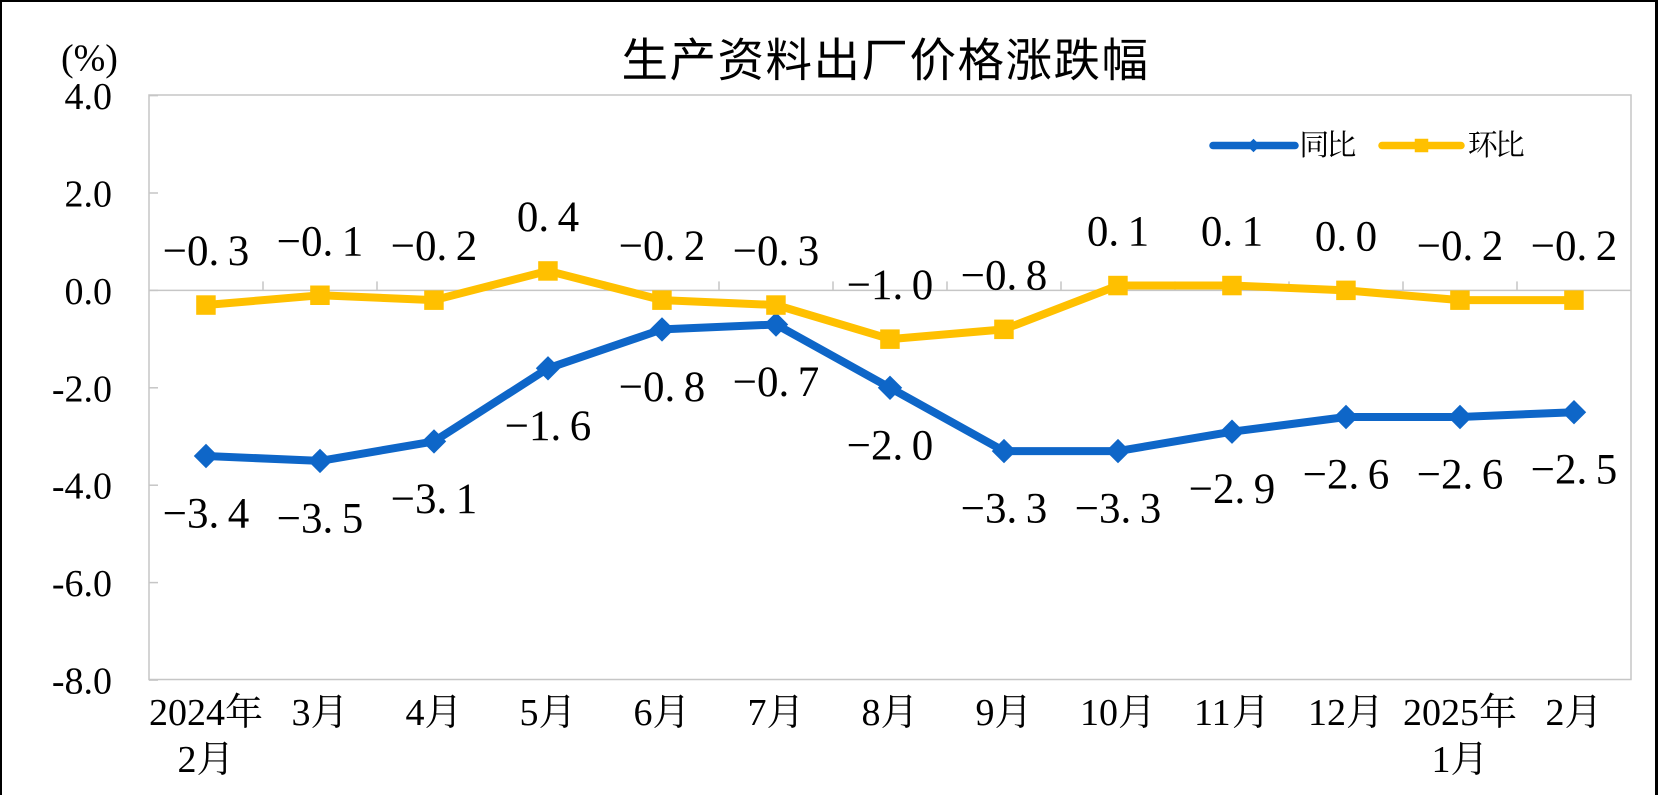 The height and width of the screenshot is (795, 1658). Describe the element at coordinates (89, 195) in the screenshot. I see `svg-text: 2.0` at that location.